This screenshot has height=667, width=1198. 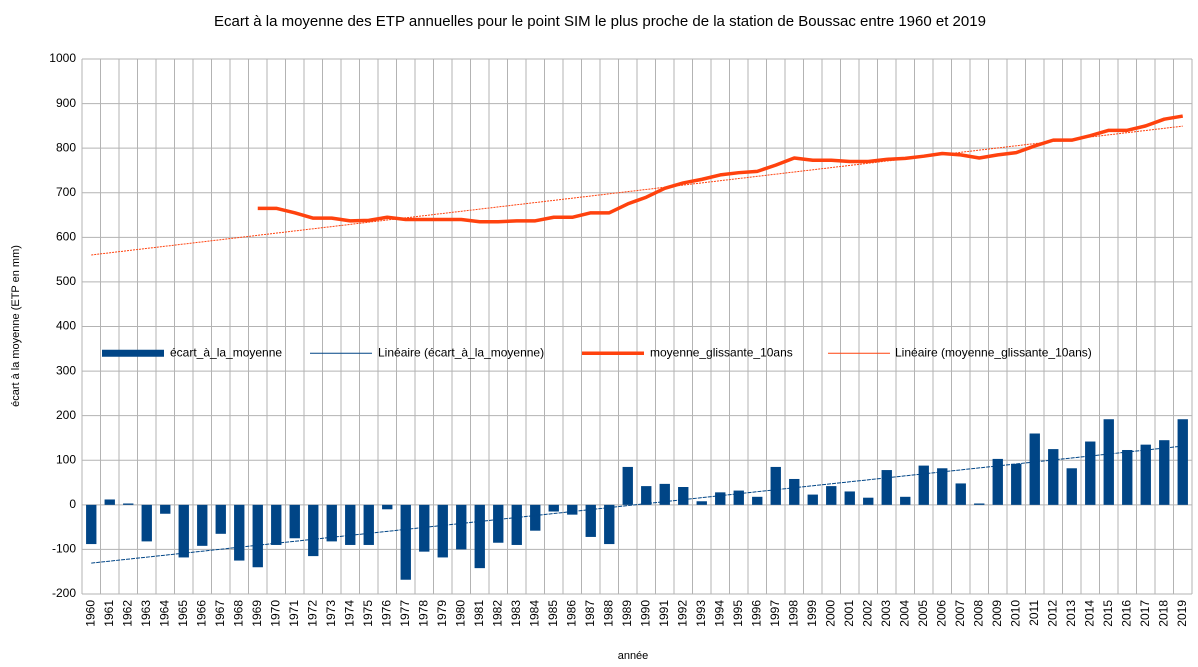 I want to click on x-tick-label: 1975, so click(x=368, y=613).